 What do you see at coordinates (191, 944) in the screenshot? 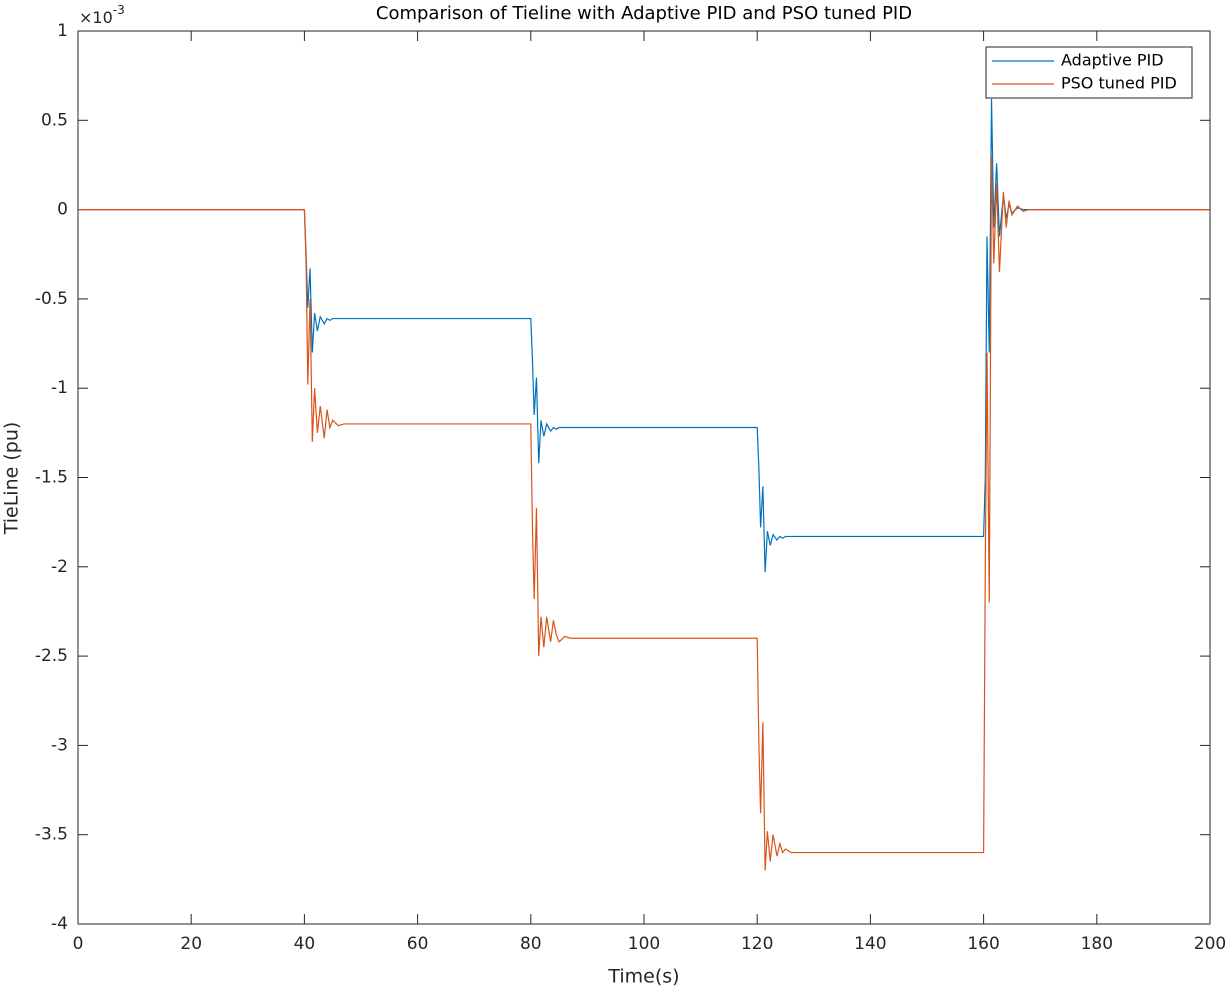
I see `x-tick-label: 20` at bounding box center [191, 944].